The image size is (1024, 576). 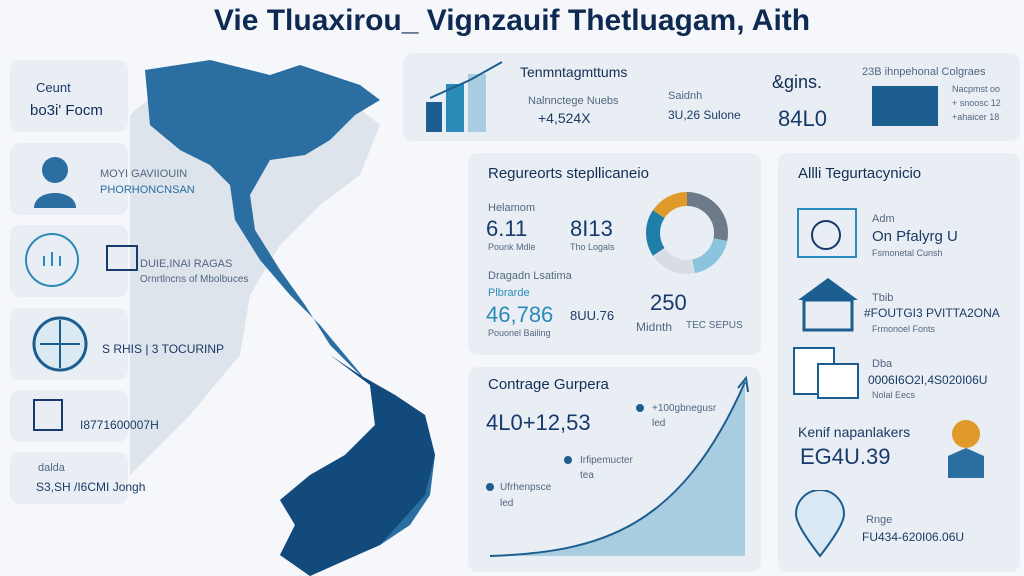 I want to click on label: Dragadn Lsatima, so click(x=530, y=276).